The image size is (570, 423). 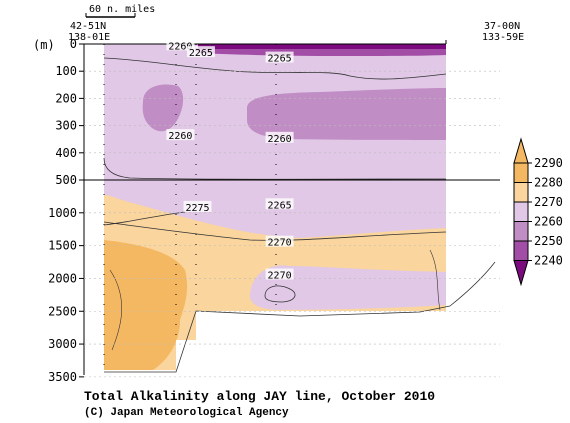 What do you see at coordinates (66, 153) in the screenshot?
I see `depth-tick-label-400: 400` at bounding box center [66, 153].